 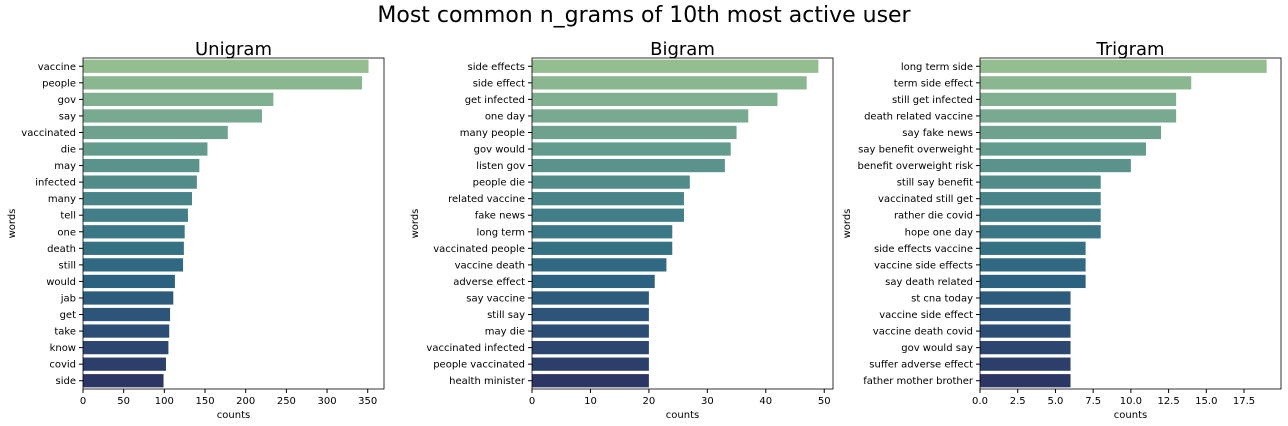 I want to click on y-tick-label: tell, so click(x=68, y=216).